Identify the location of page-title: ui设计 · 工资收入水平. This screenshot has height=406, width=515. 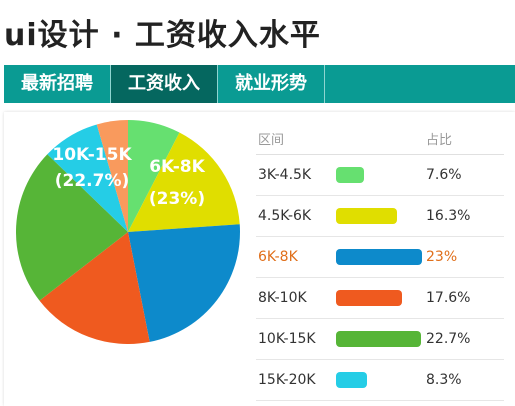
(162, 35).